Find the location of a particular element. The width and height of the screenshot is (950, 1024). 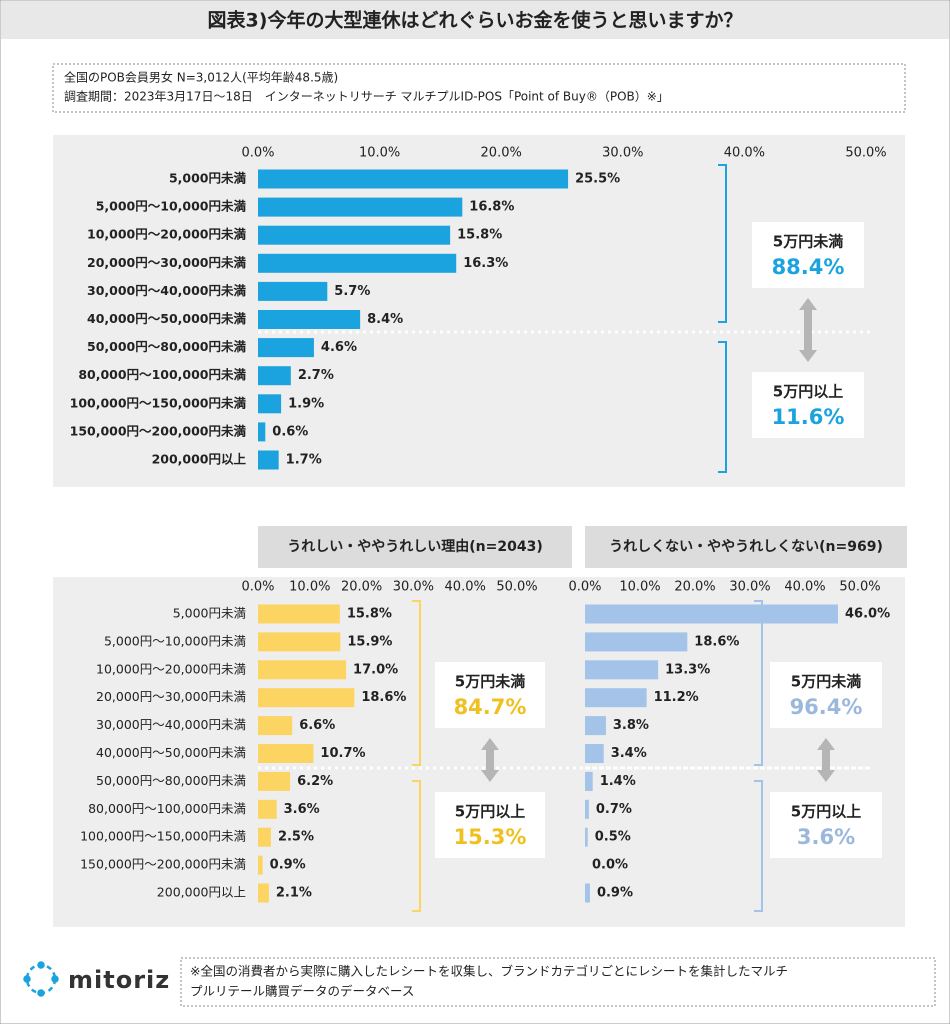

value-label: 1.7% is located at coordinates (304, 460).